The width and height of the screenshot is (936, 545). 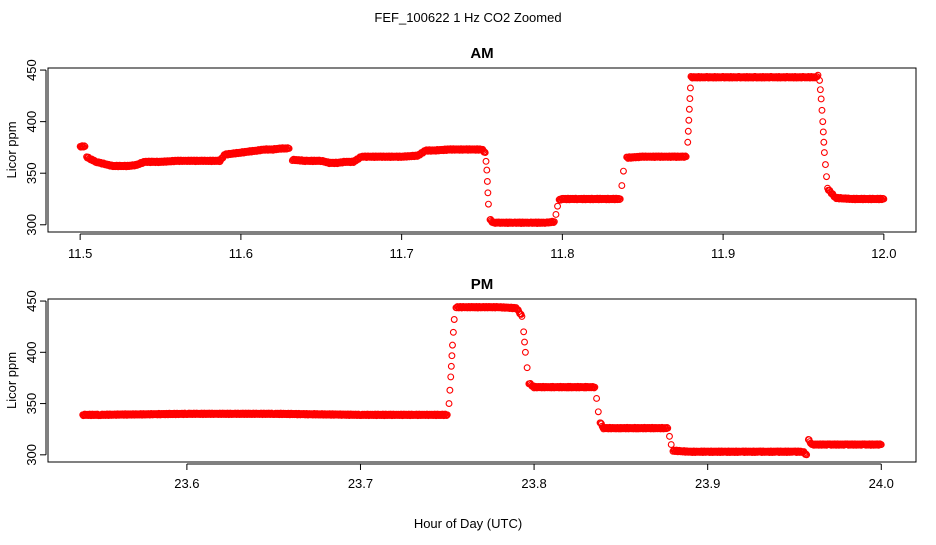 I want to click on x-axis-title: Hour of Day (UTC), so click(x=468, y=523).